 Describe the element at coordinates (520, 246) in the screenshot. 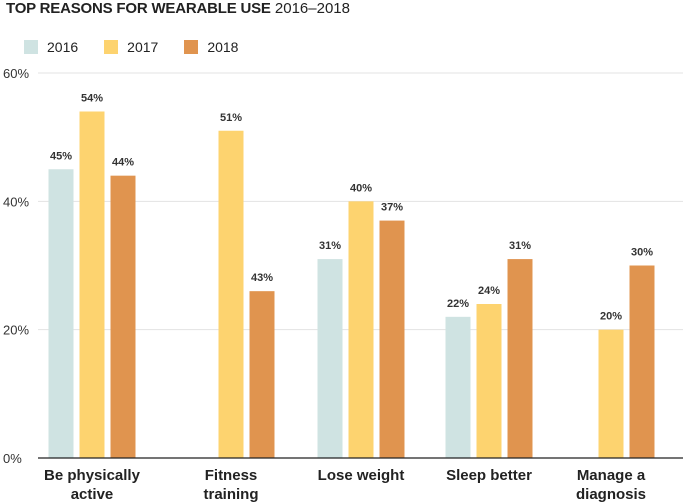

I see `data-label-2018-3: 31%` at that location.